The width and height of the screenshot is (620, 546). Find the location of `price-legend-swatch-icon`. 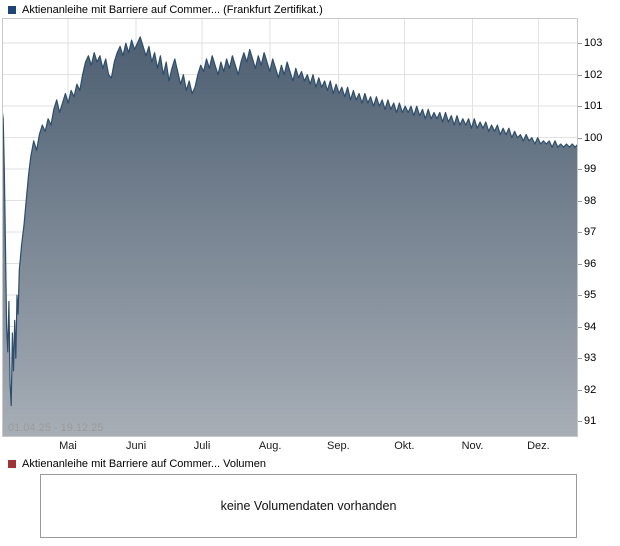

price-legend-swatch-icon is located at coordinates (12, 10).